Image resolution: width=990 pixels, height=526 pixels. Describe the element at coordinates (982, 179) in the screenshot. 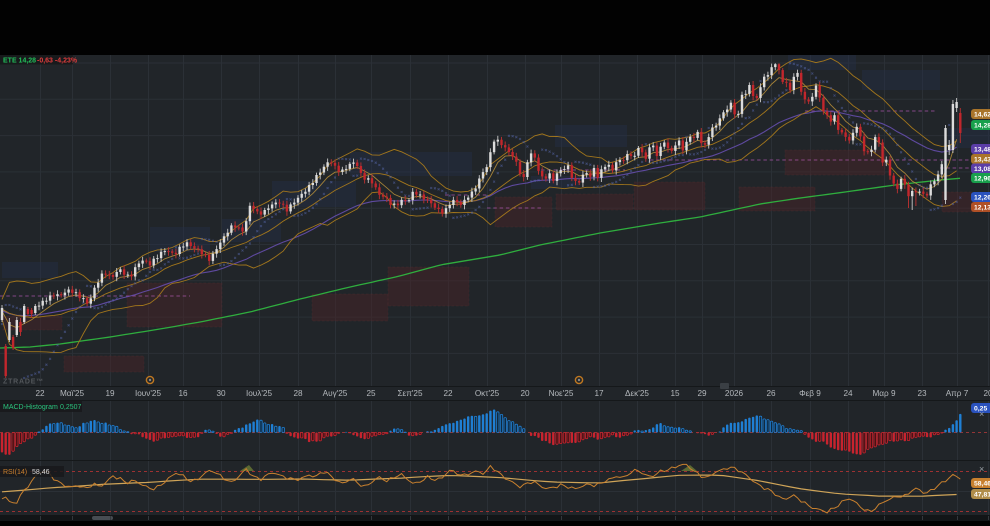

I see `svg-text: 12,96` at that location.